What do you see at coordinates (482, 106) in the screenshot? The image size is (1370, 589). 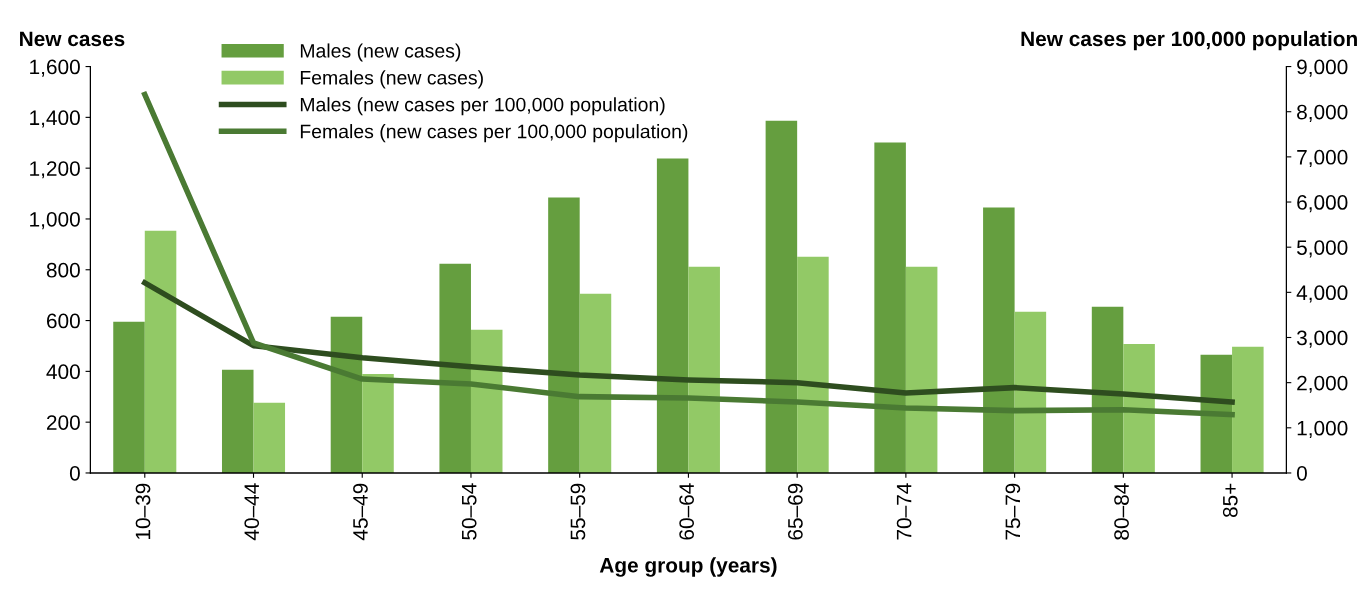 I see `legend-label: Males (new cases per 100,000 population)` at bounding box center [482, 106].